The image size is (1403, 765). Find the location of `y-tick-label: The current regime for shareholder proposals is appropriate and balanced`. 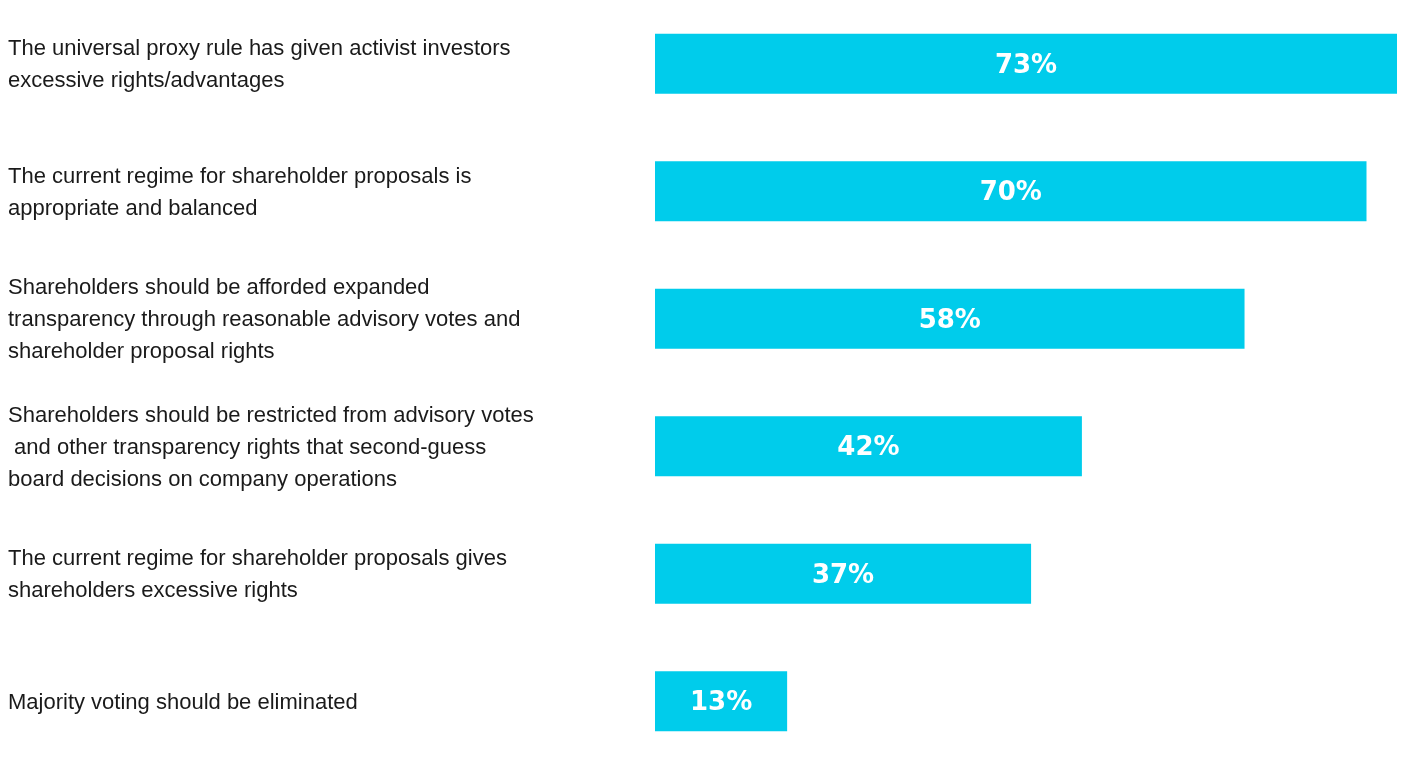

y-tick-label: The current regime for shareholder proposals is appropriate and balanced is located at coordinates (243, 191).